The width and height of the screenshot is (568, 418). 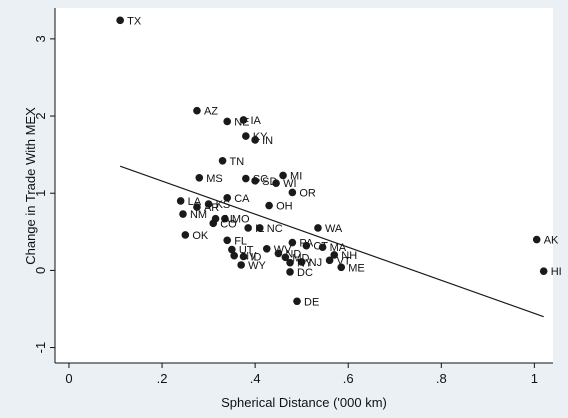 I want to click on data-point-la, so click(x=180, y=201).